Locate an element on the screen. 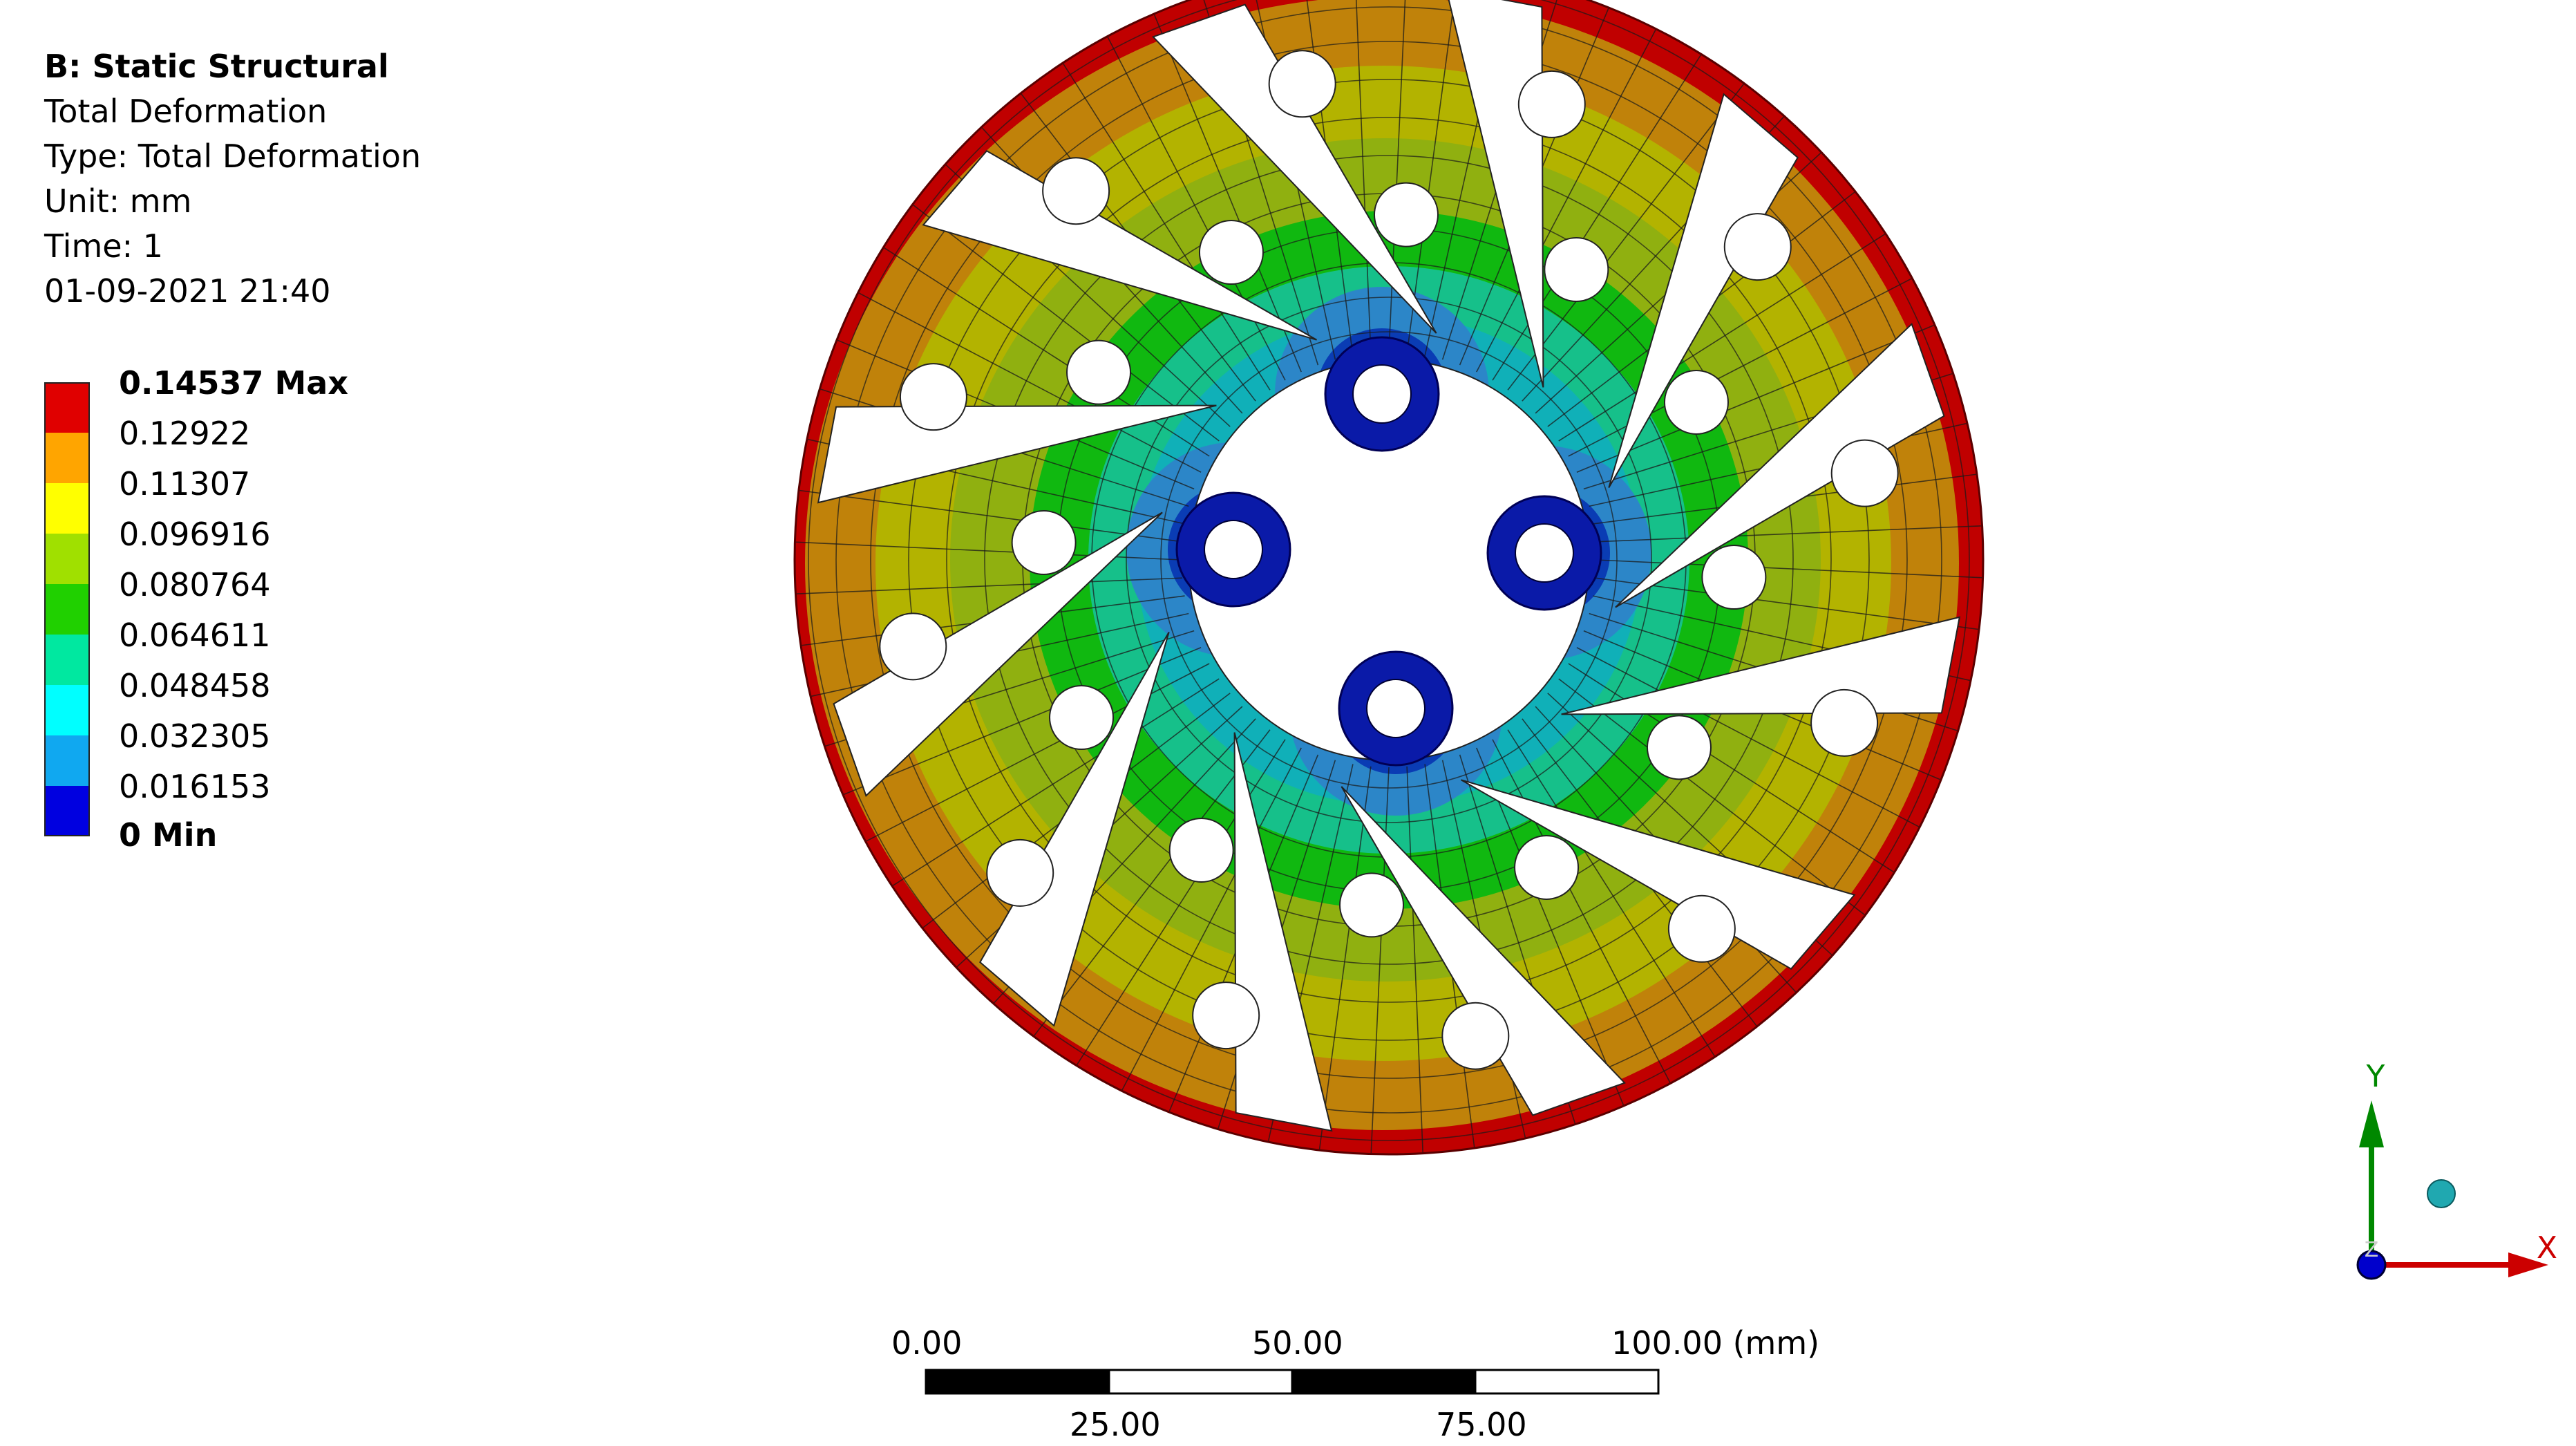 The width and height of the screenshot is (2576, 1446). legend-label: 0.12922 is located at coordinates (185, 433).